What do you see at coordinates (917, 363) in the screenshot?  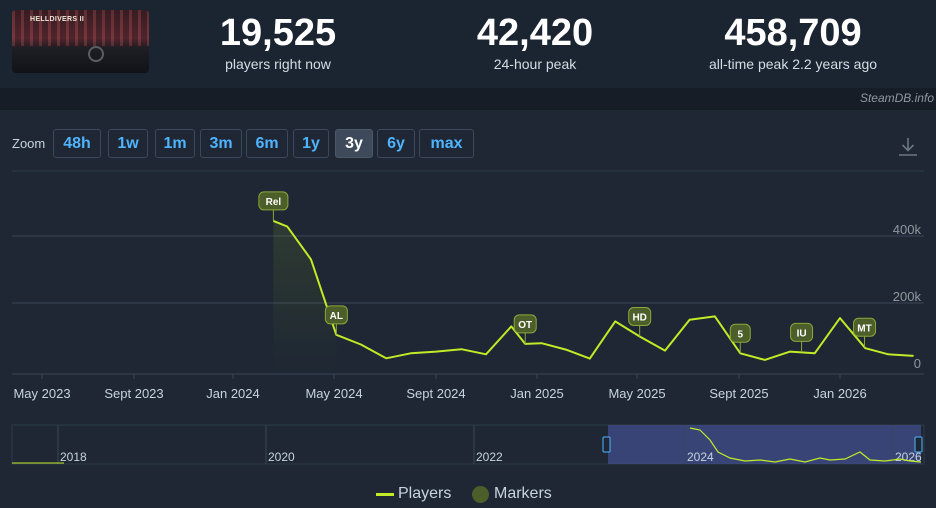 I see `y-tick-label: 0` at bounding box center [917, 363].